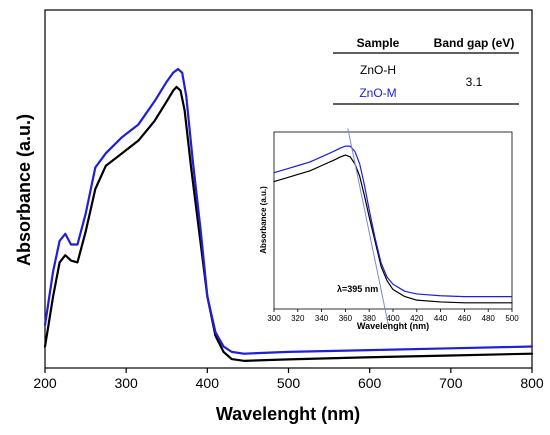 This screenshot has width=550, height=435. I want to click on inset-x-tick-label: 300, so click(274, 318).